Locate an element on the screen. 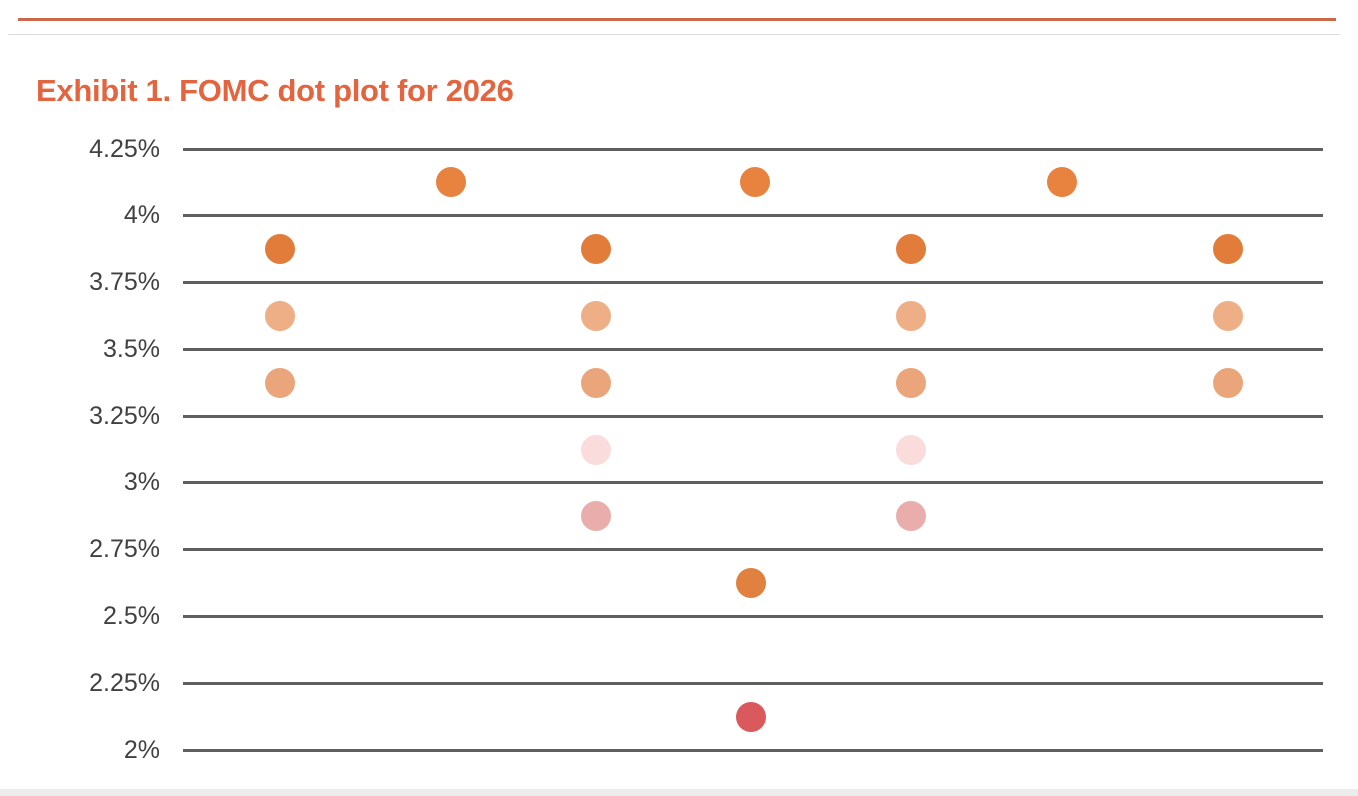 Image resolution: width=1358 pixels, height=796 pixels. y-tick-label: 4.25% is located at coordinates (124, 148).